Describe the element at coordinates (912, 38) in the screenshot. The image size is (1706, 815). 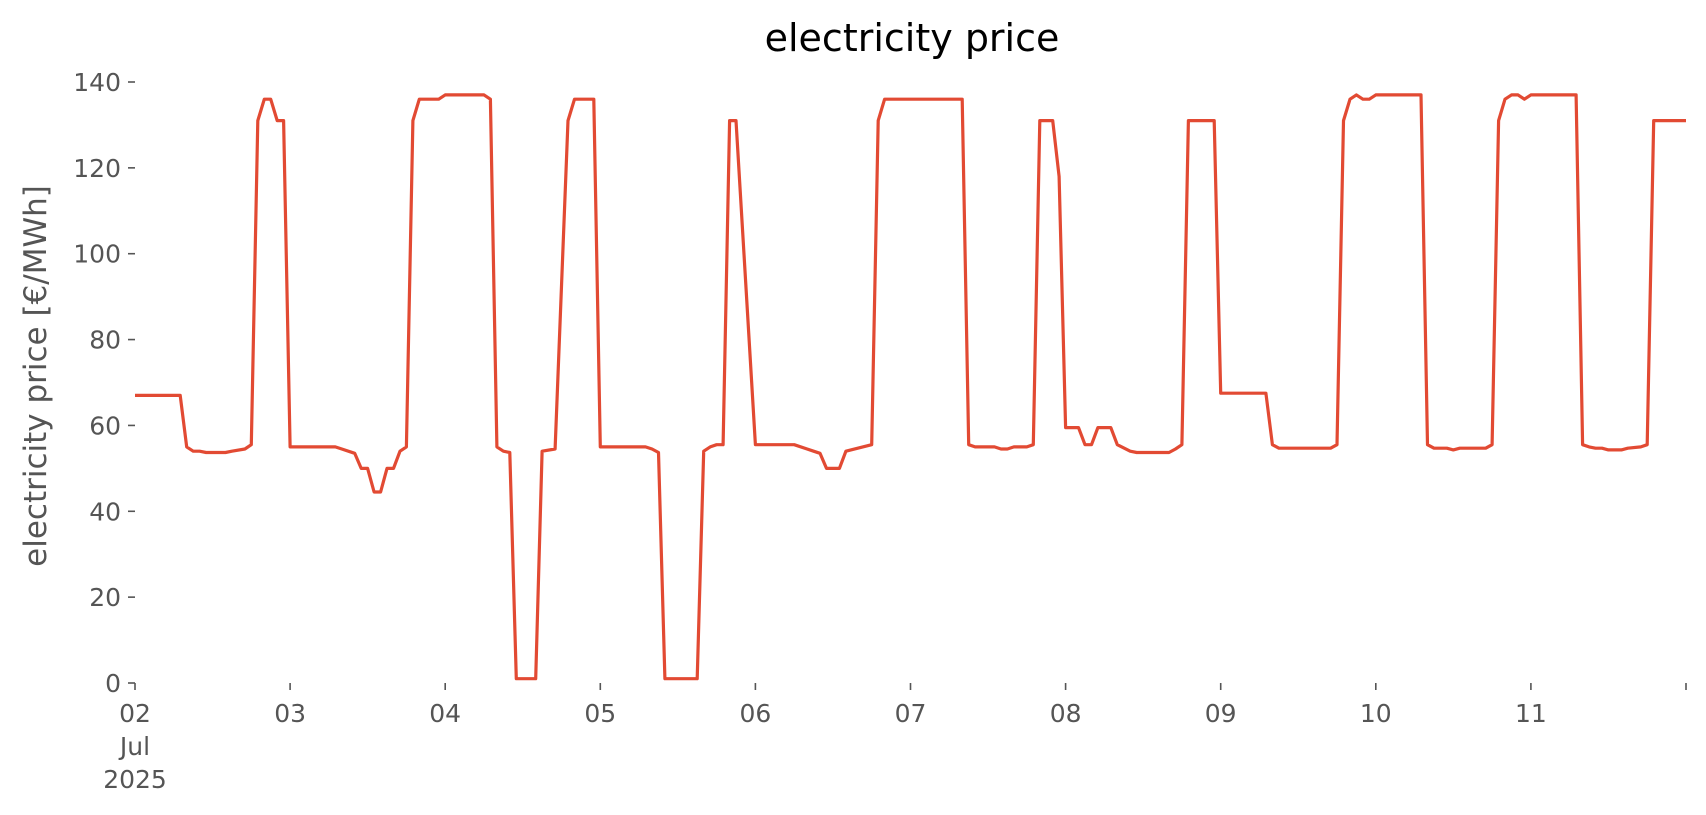
I see `chart-title: electricity price` at that location.